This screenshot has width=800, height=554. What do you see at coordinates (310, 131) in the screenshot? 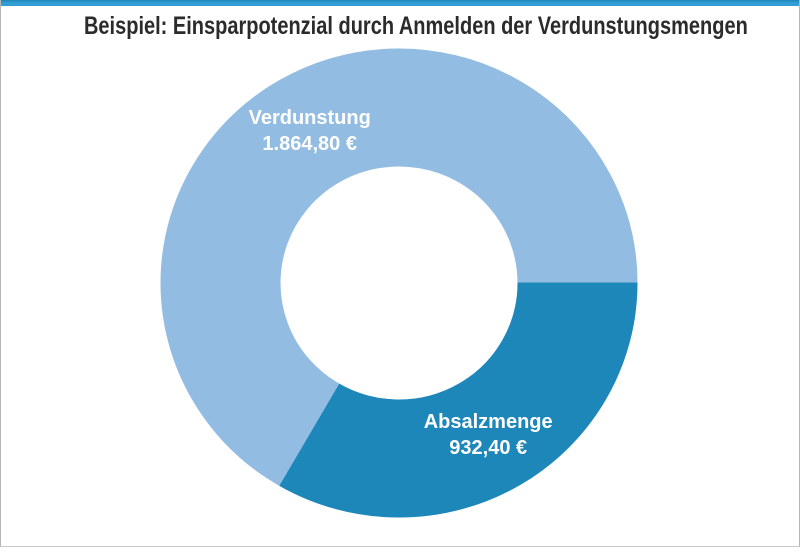
I see `slice-label-verdunstung: Verdunstung 1.864,80 €` at bounding box center [310, 131].